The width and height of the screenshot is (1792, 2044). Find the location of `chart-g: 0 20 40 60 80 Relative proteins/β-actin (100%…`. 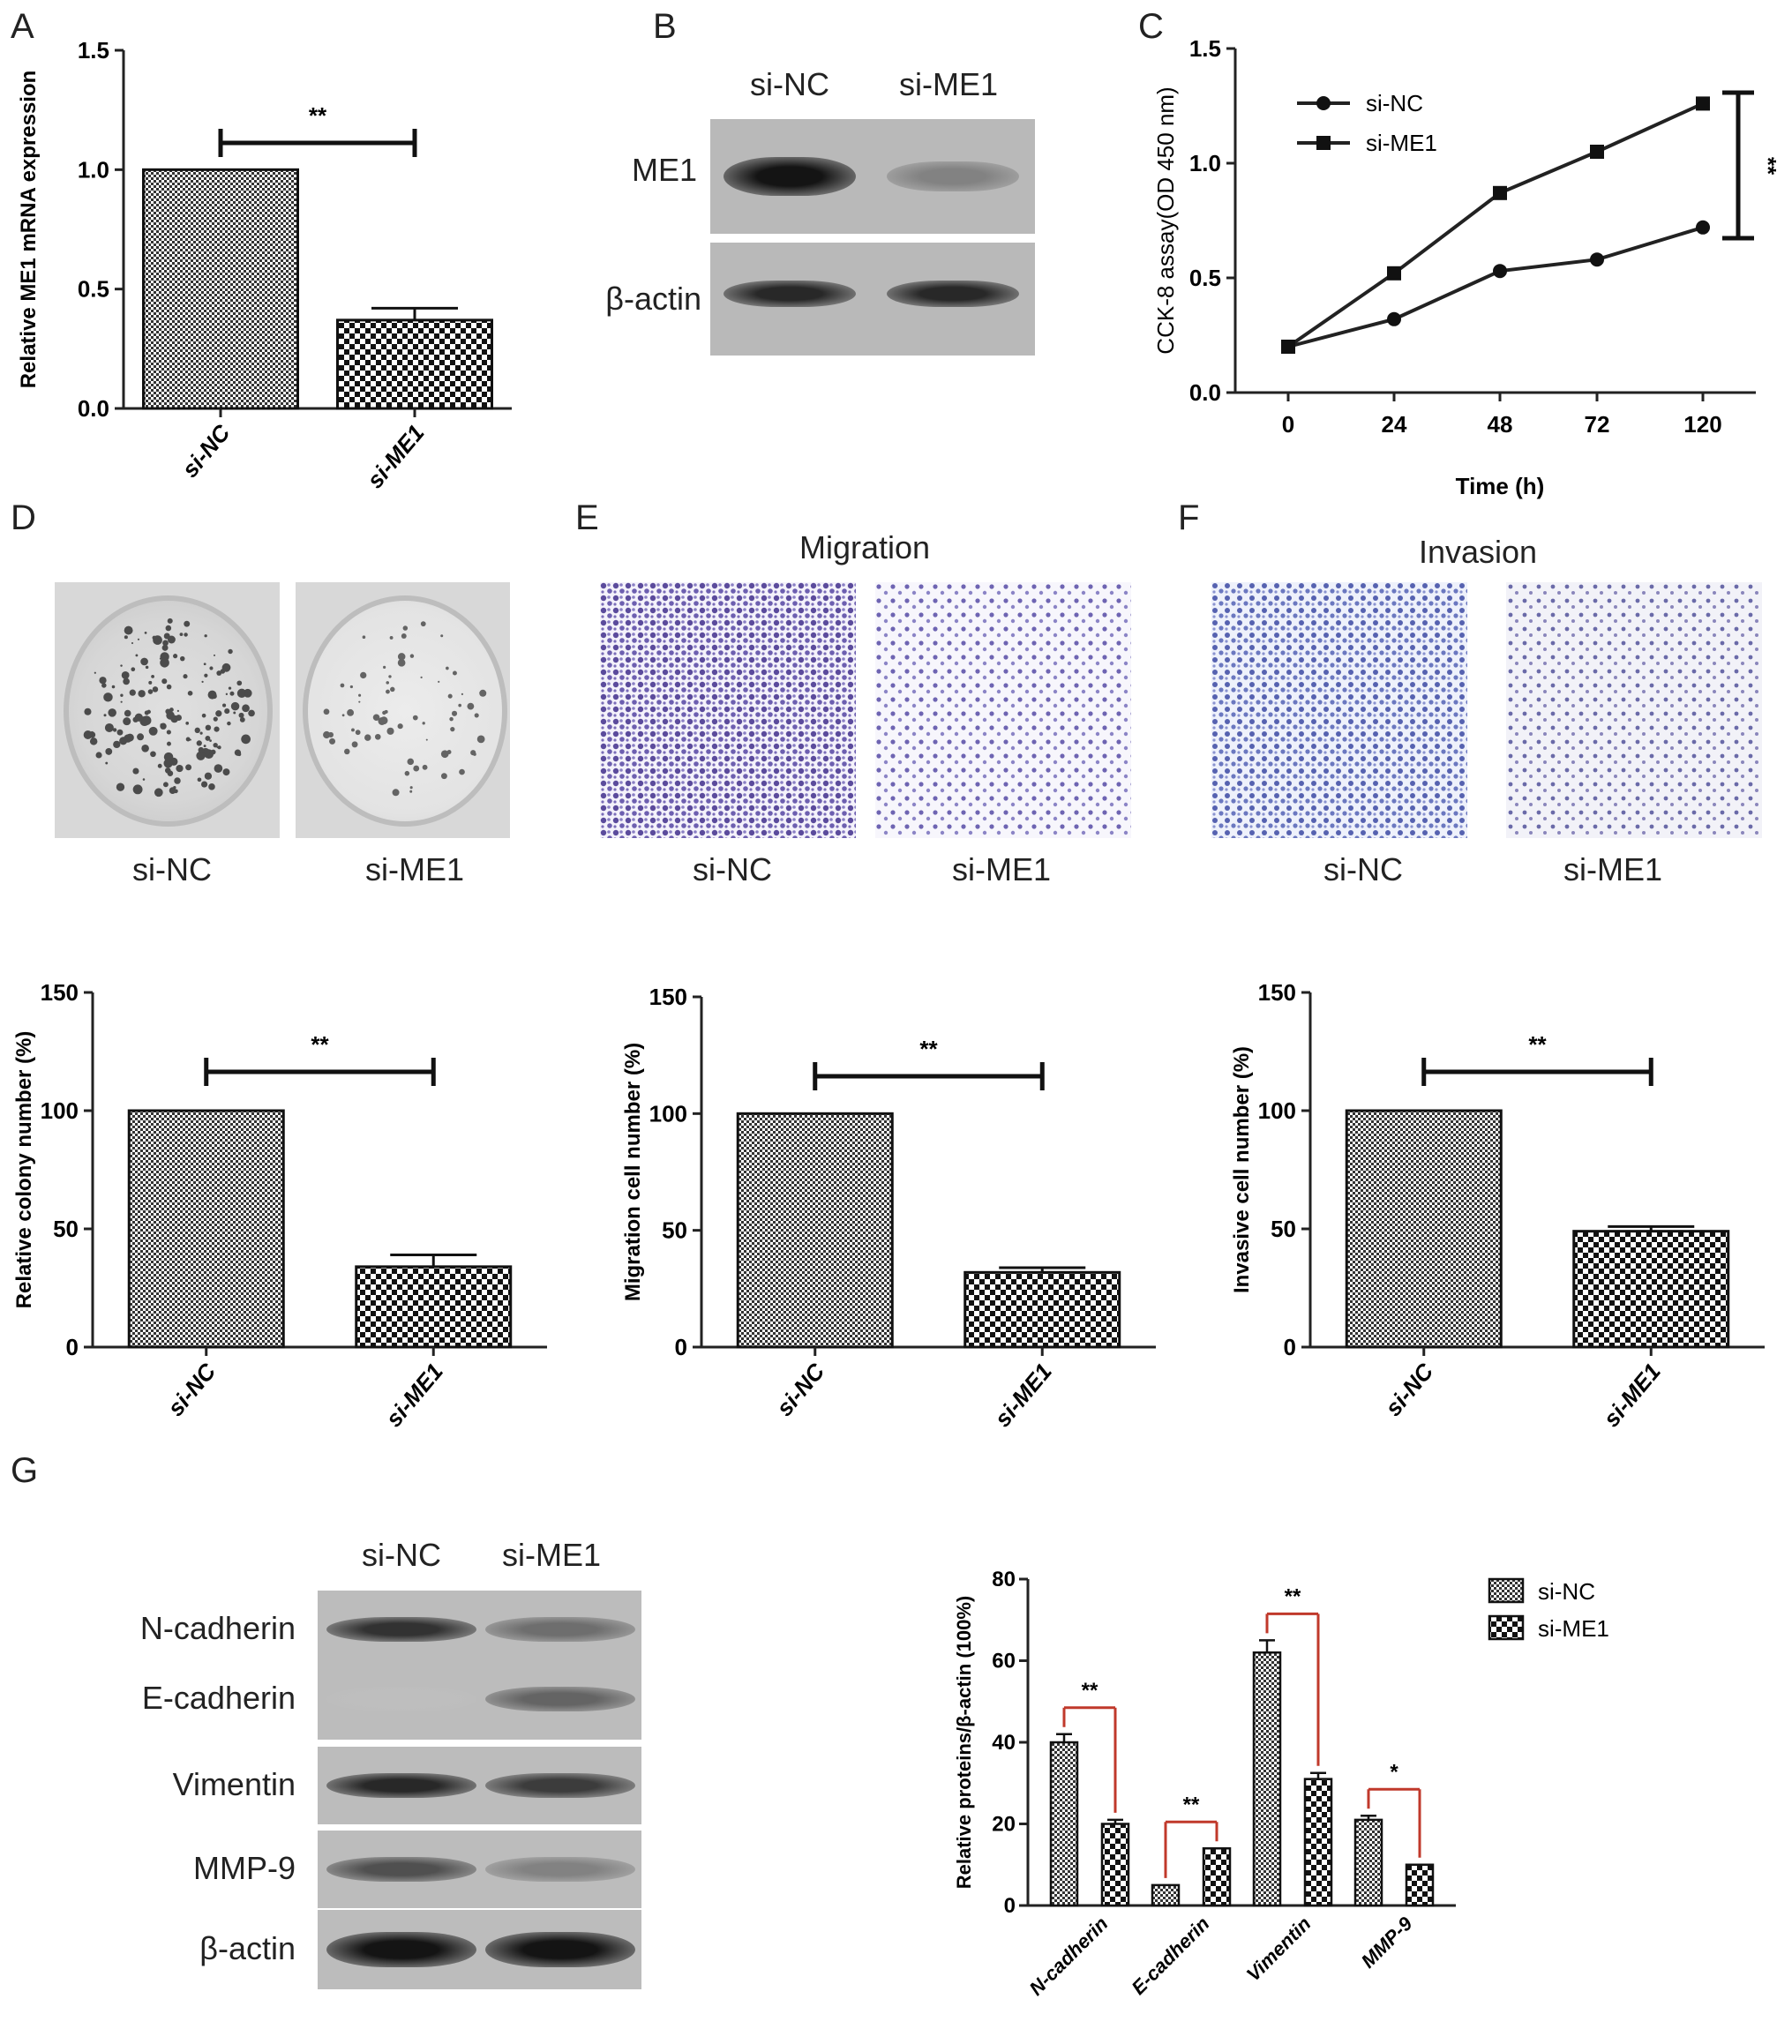

chart-g: 0 20 40 60 80 Relative proteins/β-actin (100%… is located at coordinates (1281, 1784).